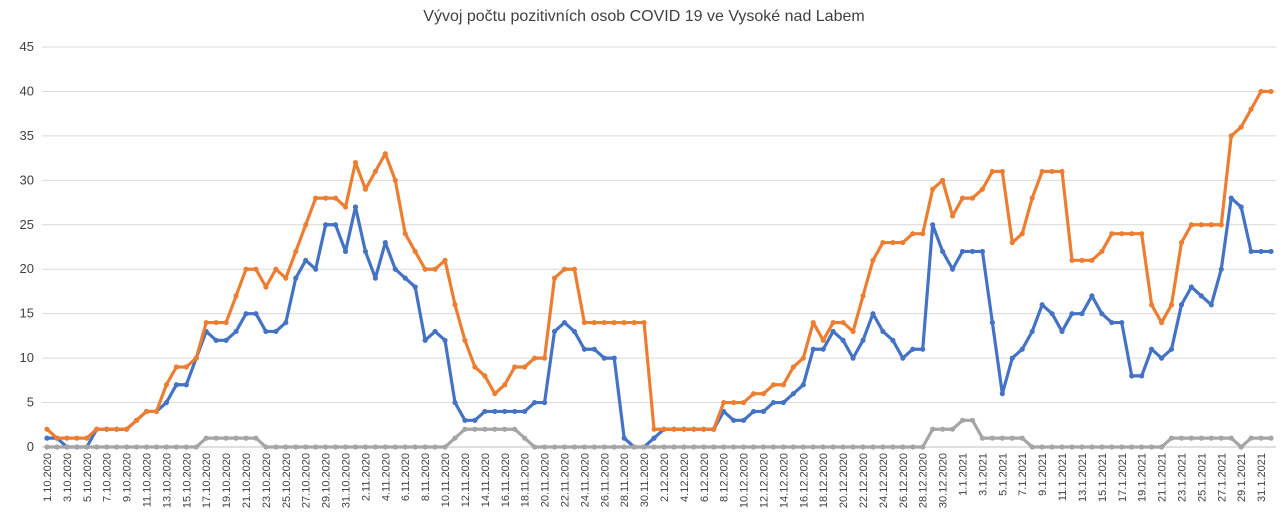  I want to click on x-tick-label: 8.12.2020, so click(725, 477).